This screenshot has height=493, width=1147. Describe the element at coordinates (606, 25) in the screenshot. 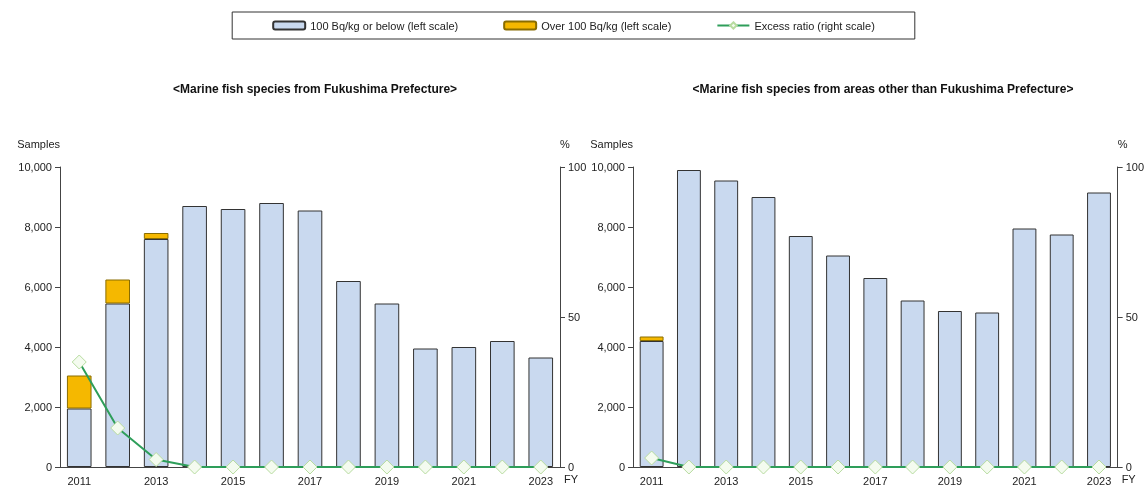

I see `legend-label: Over 100 Bq/kg (left scale)` at that location.